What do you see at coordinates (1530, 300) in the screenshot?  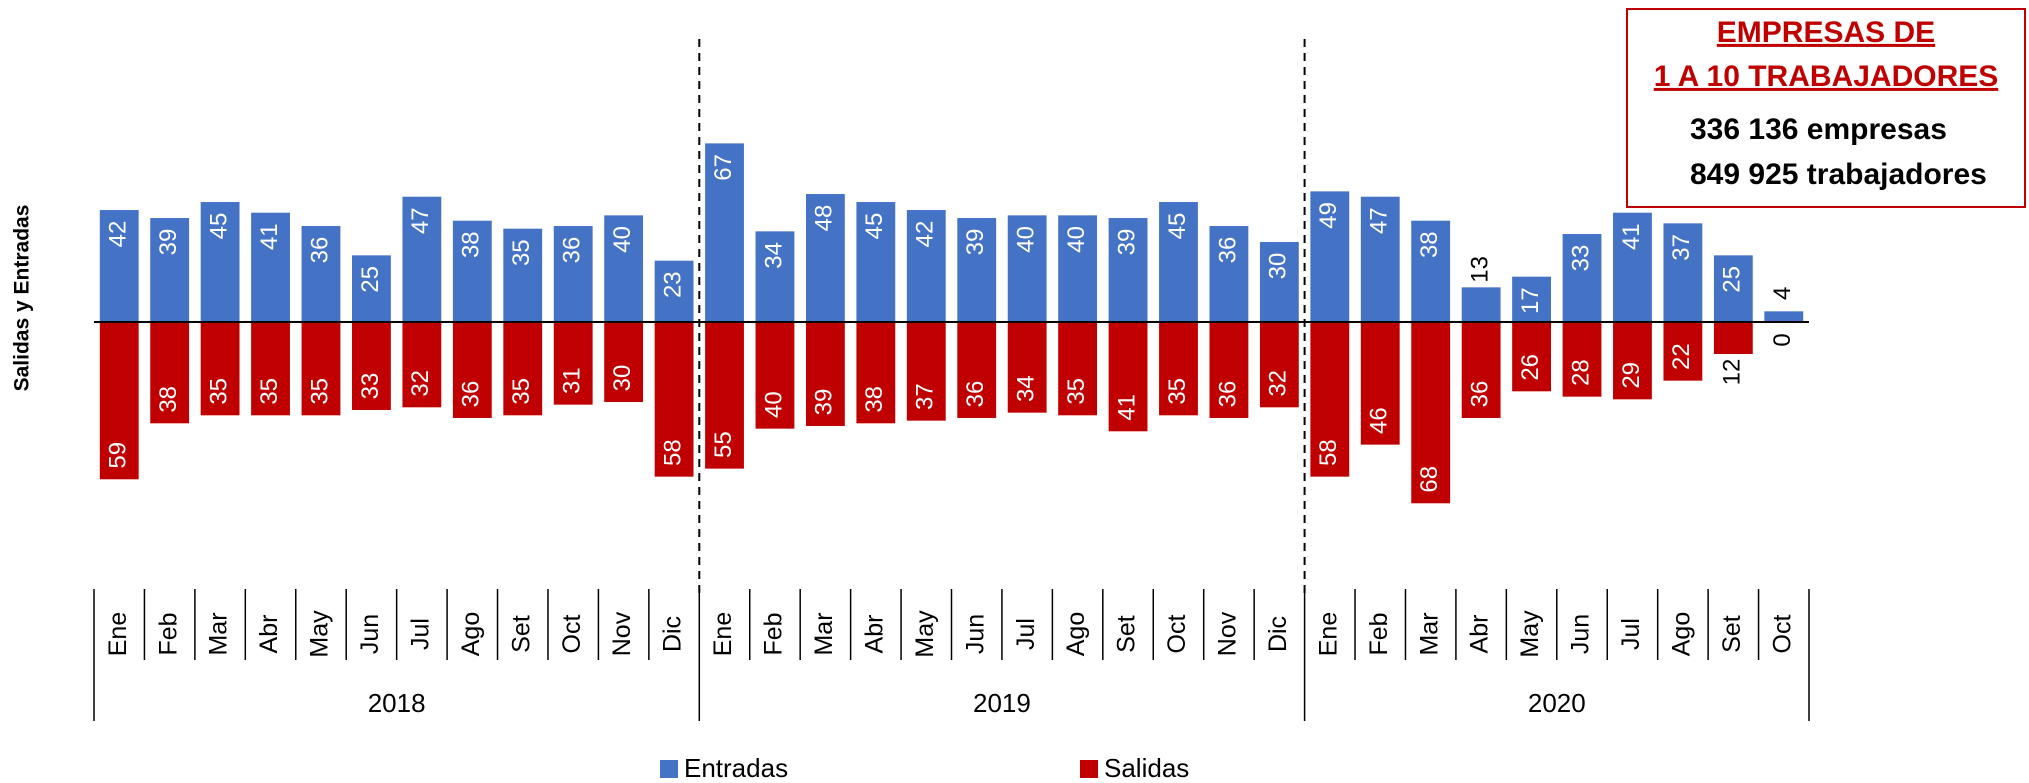 I see `value-label: 17` at bounding box center [1530, 300].